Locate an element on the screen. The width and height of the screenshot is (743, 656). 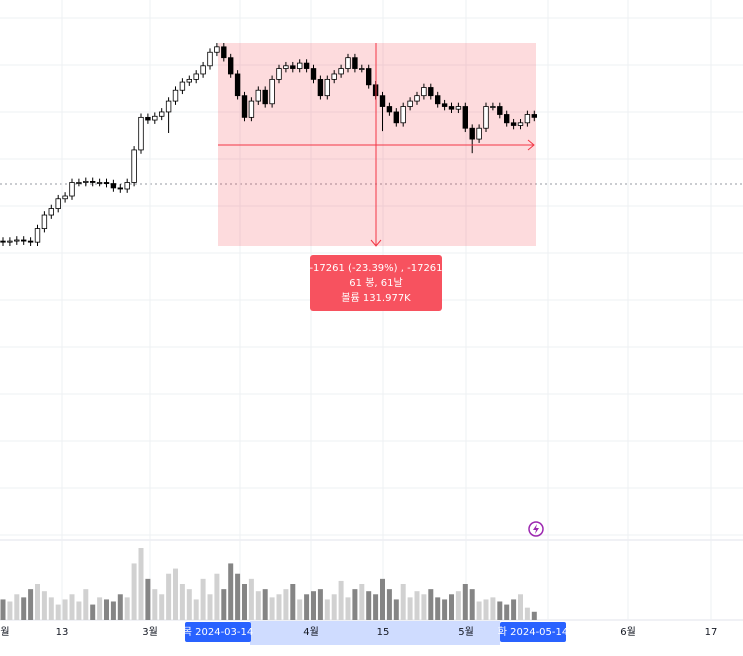
arrow-head is located at coordinates (376, 243).